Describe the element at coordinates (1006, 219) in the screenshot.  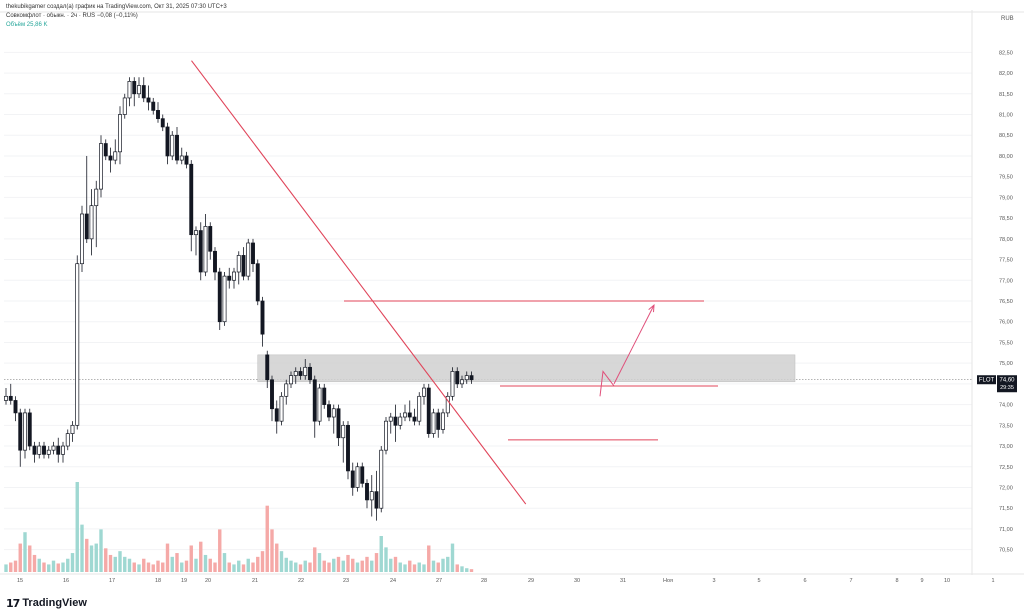
I see `y-tick-label-8: 78,50` at that location.